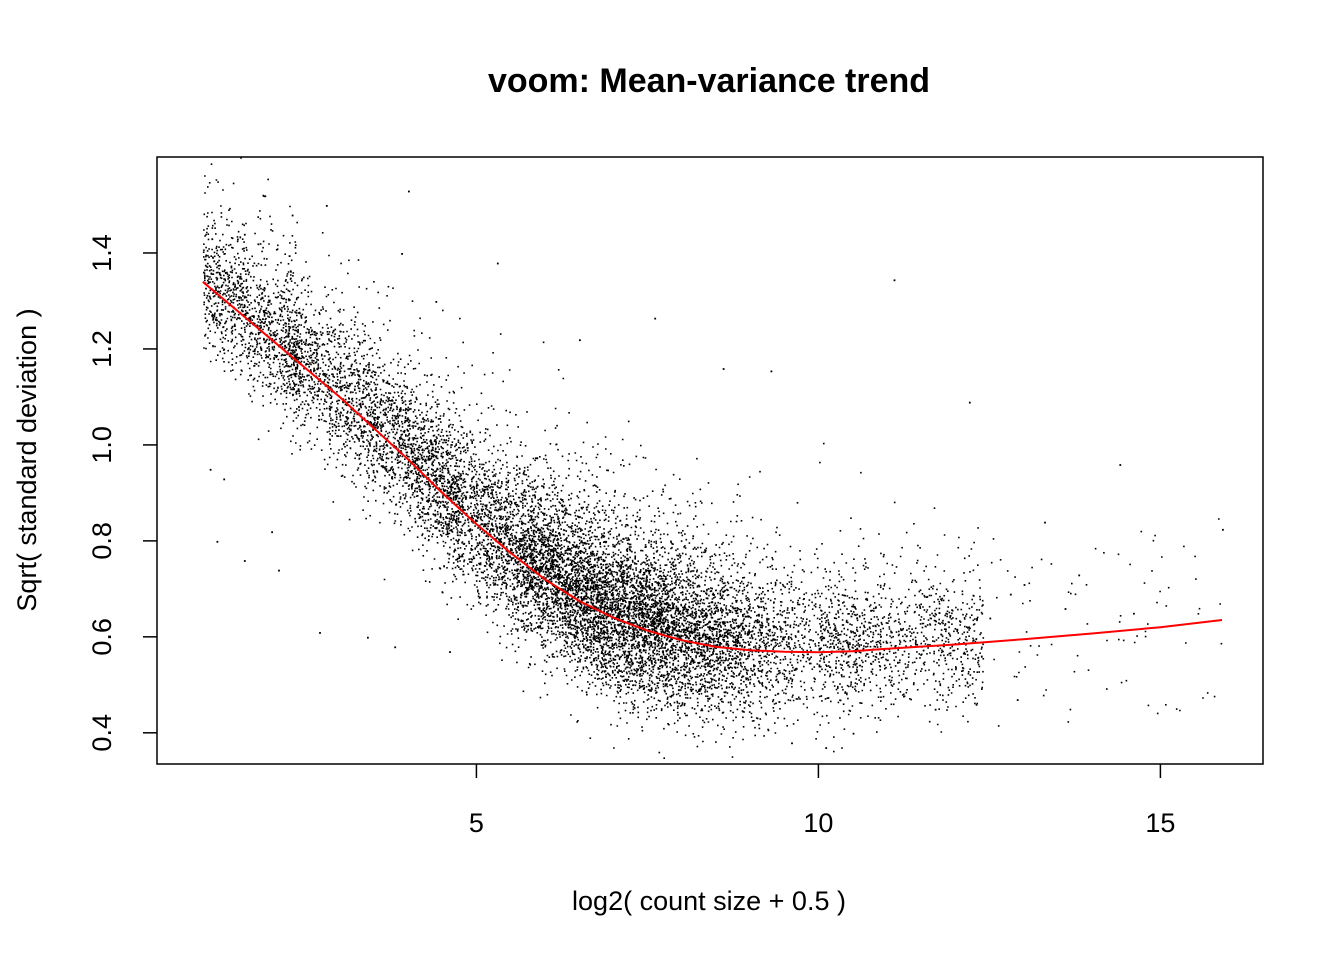 This screenshot has width=1344, height=960. What do you see at coordinates (102, 349) in the screenshot?
I see `y-tick-label: 1.2` at bounding box center [102, 349].